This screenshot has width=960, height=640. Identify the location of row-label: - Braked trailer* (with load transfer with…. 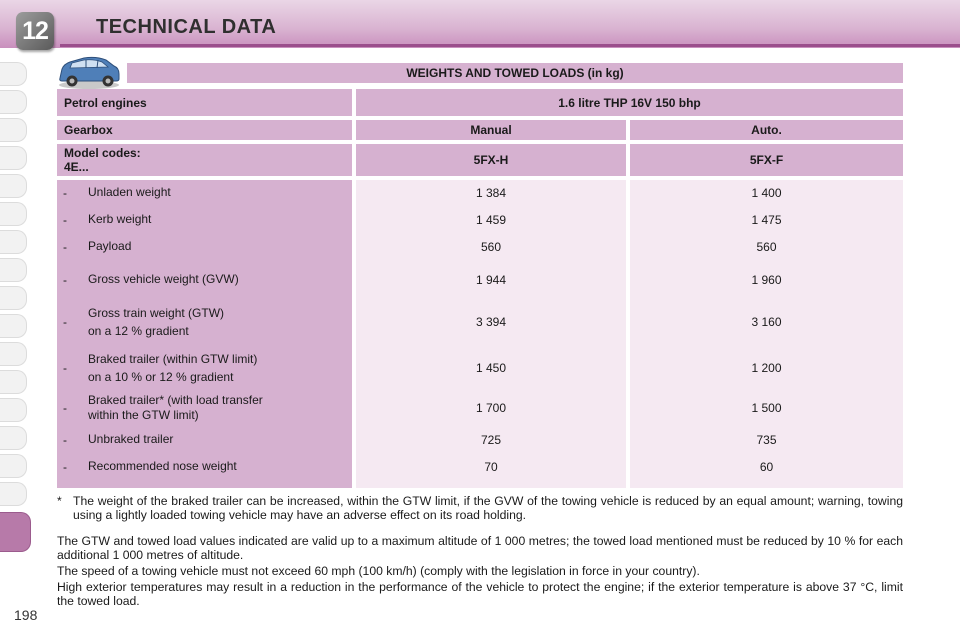
(204, 408).